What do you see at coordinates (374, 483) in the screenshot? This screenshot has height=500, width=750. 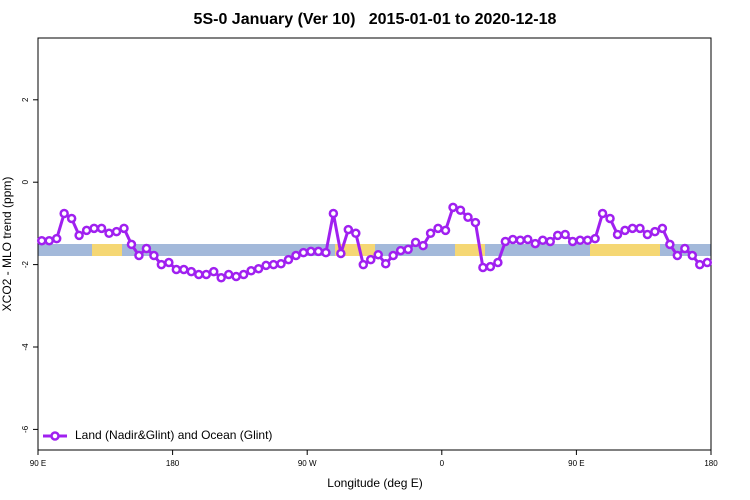 I see `x-axis-label: Longitude (deg E)` at bounding box center [374, 483].